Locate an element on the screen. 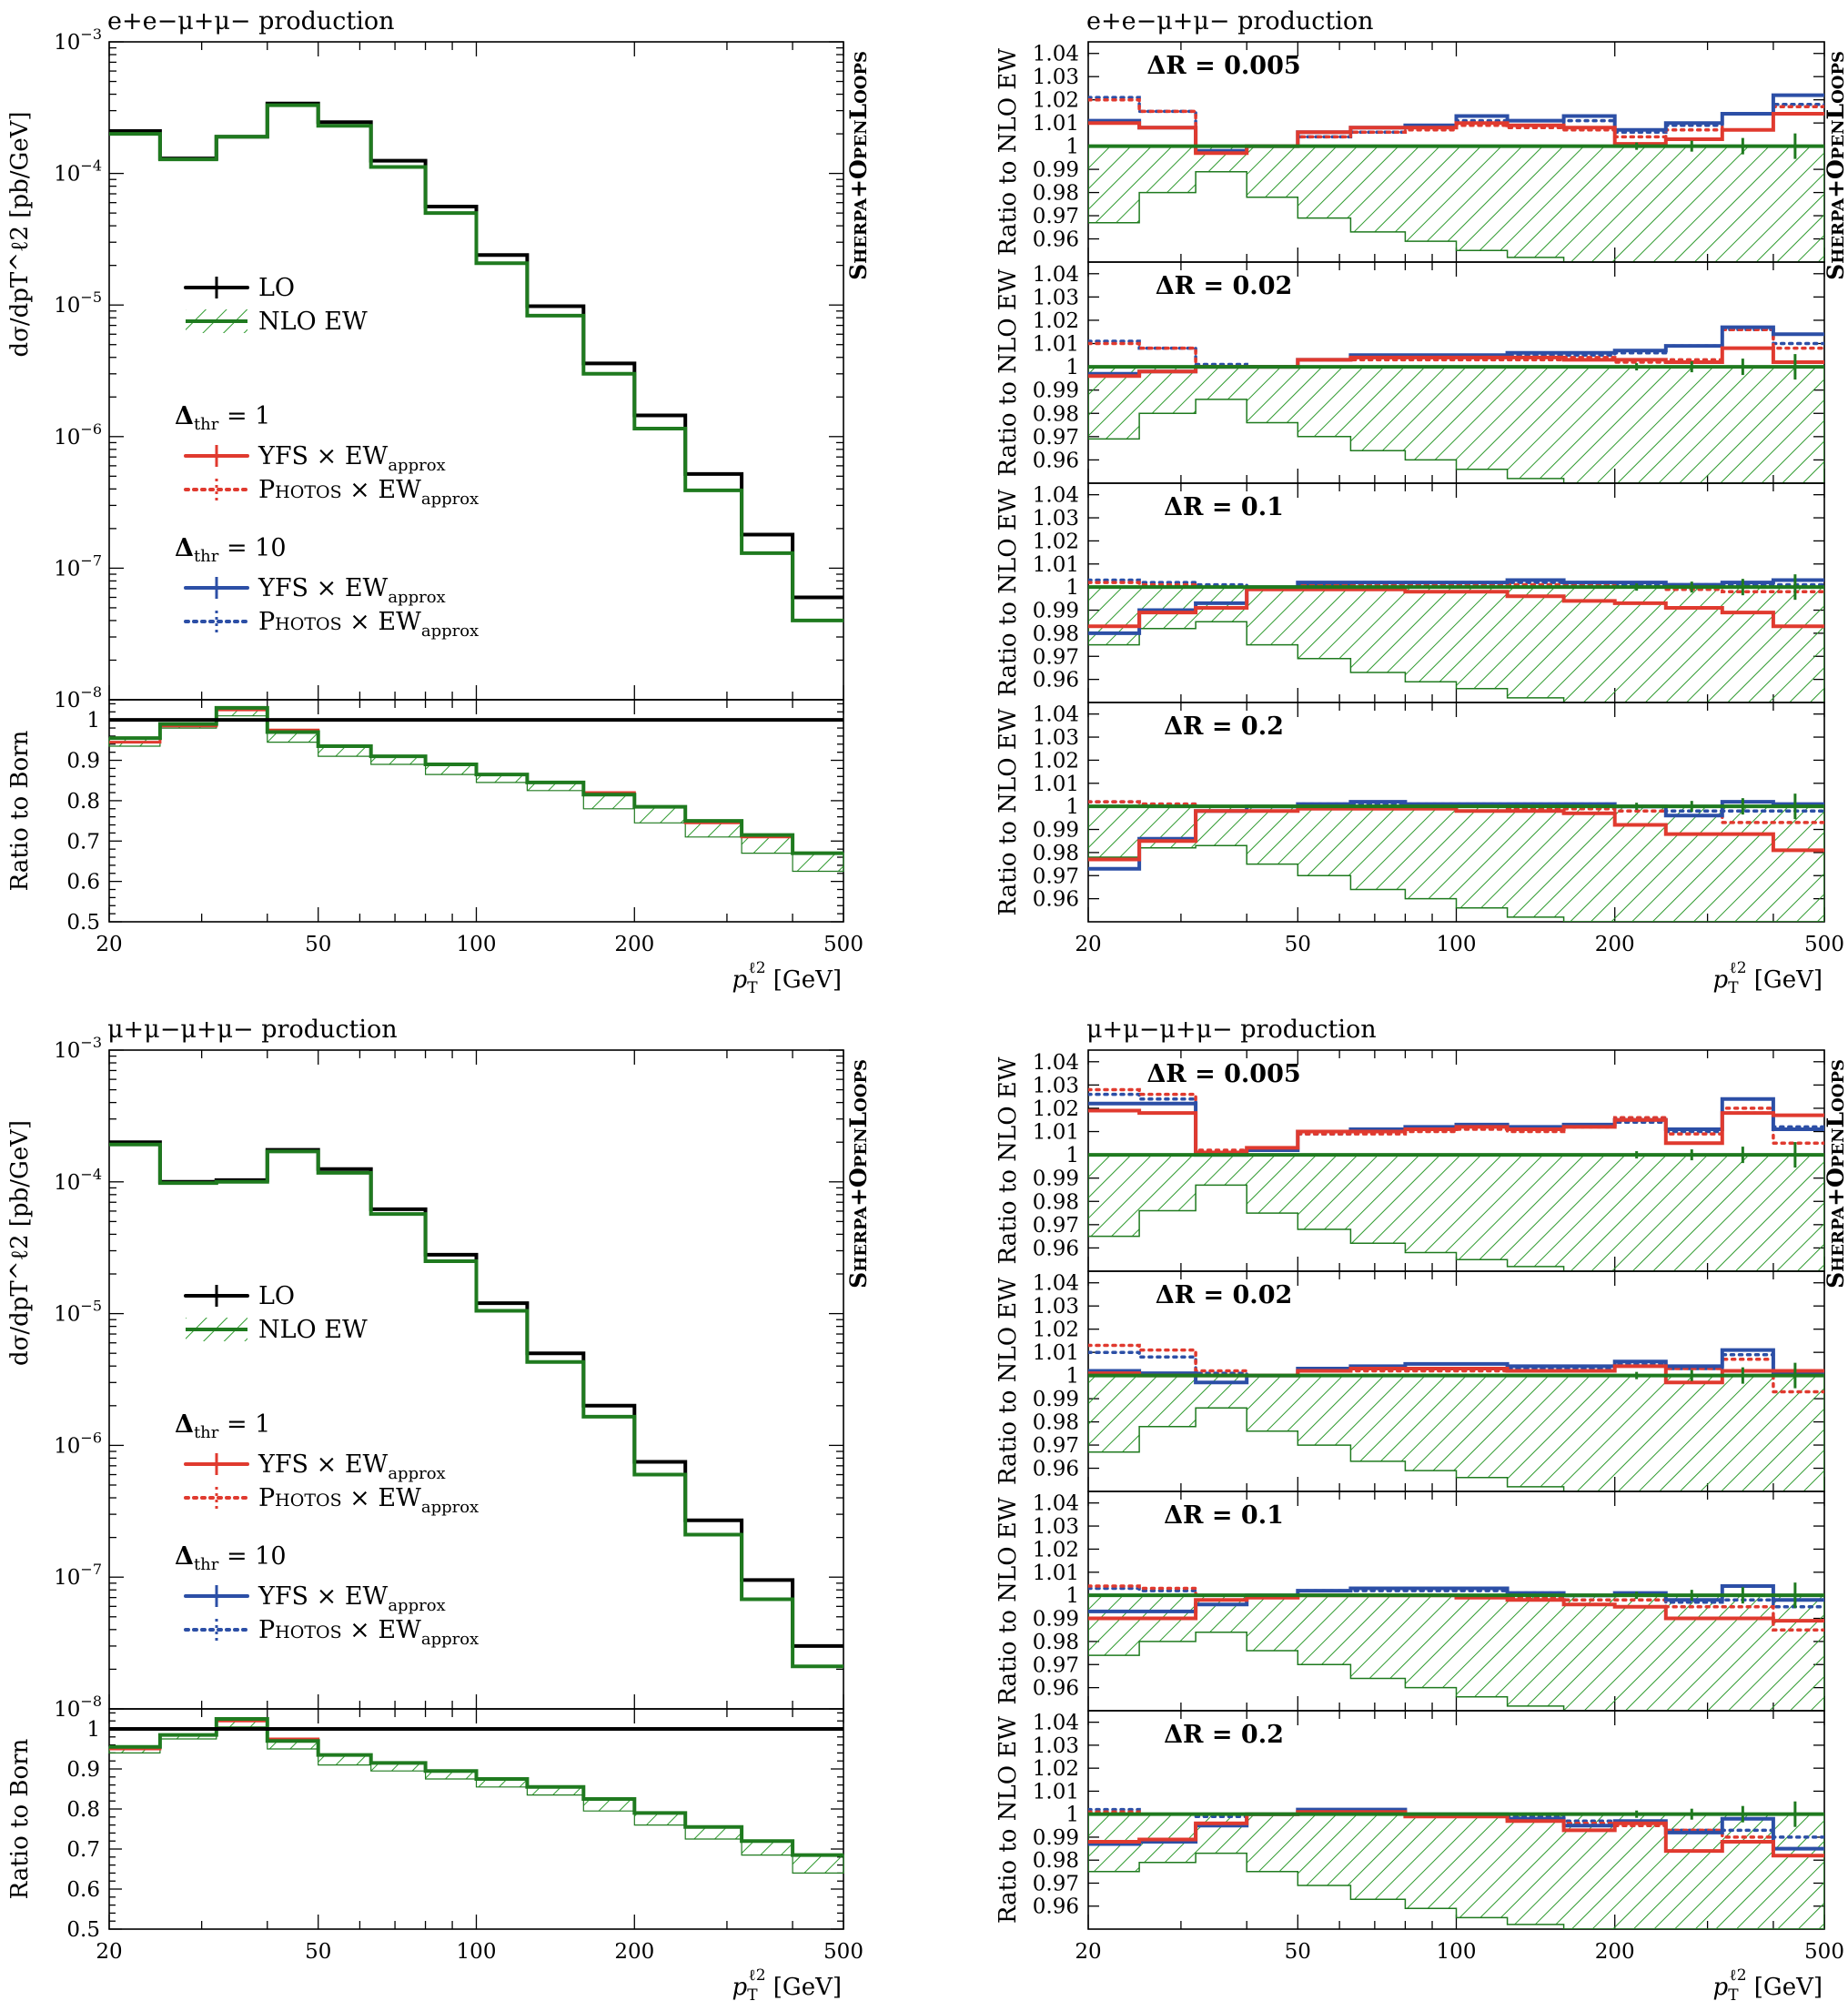 The width and height of the screenshot is (1848, 2001). legend-yfs-dthr1: YFS × EWapprox is located at coordinates (352, 1466).